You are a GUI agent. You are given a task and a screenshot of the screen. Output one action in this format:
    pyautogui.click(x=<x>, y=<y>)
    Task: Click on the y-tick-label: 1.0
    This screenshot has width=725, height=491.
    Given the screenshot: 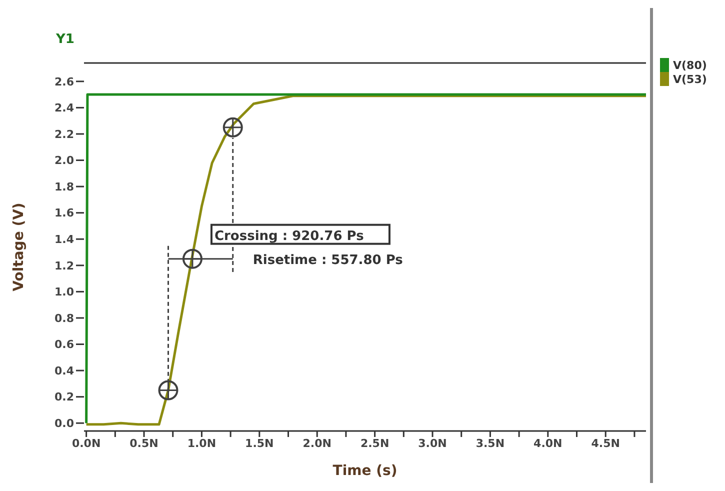 What is the action you would take?
    pyautogui.click(x=64, y=292)
    